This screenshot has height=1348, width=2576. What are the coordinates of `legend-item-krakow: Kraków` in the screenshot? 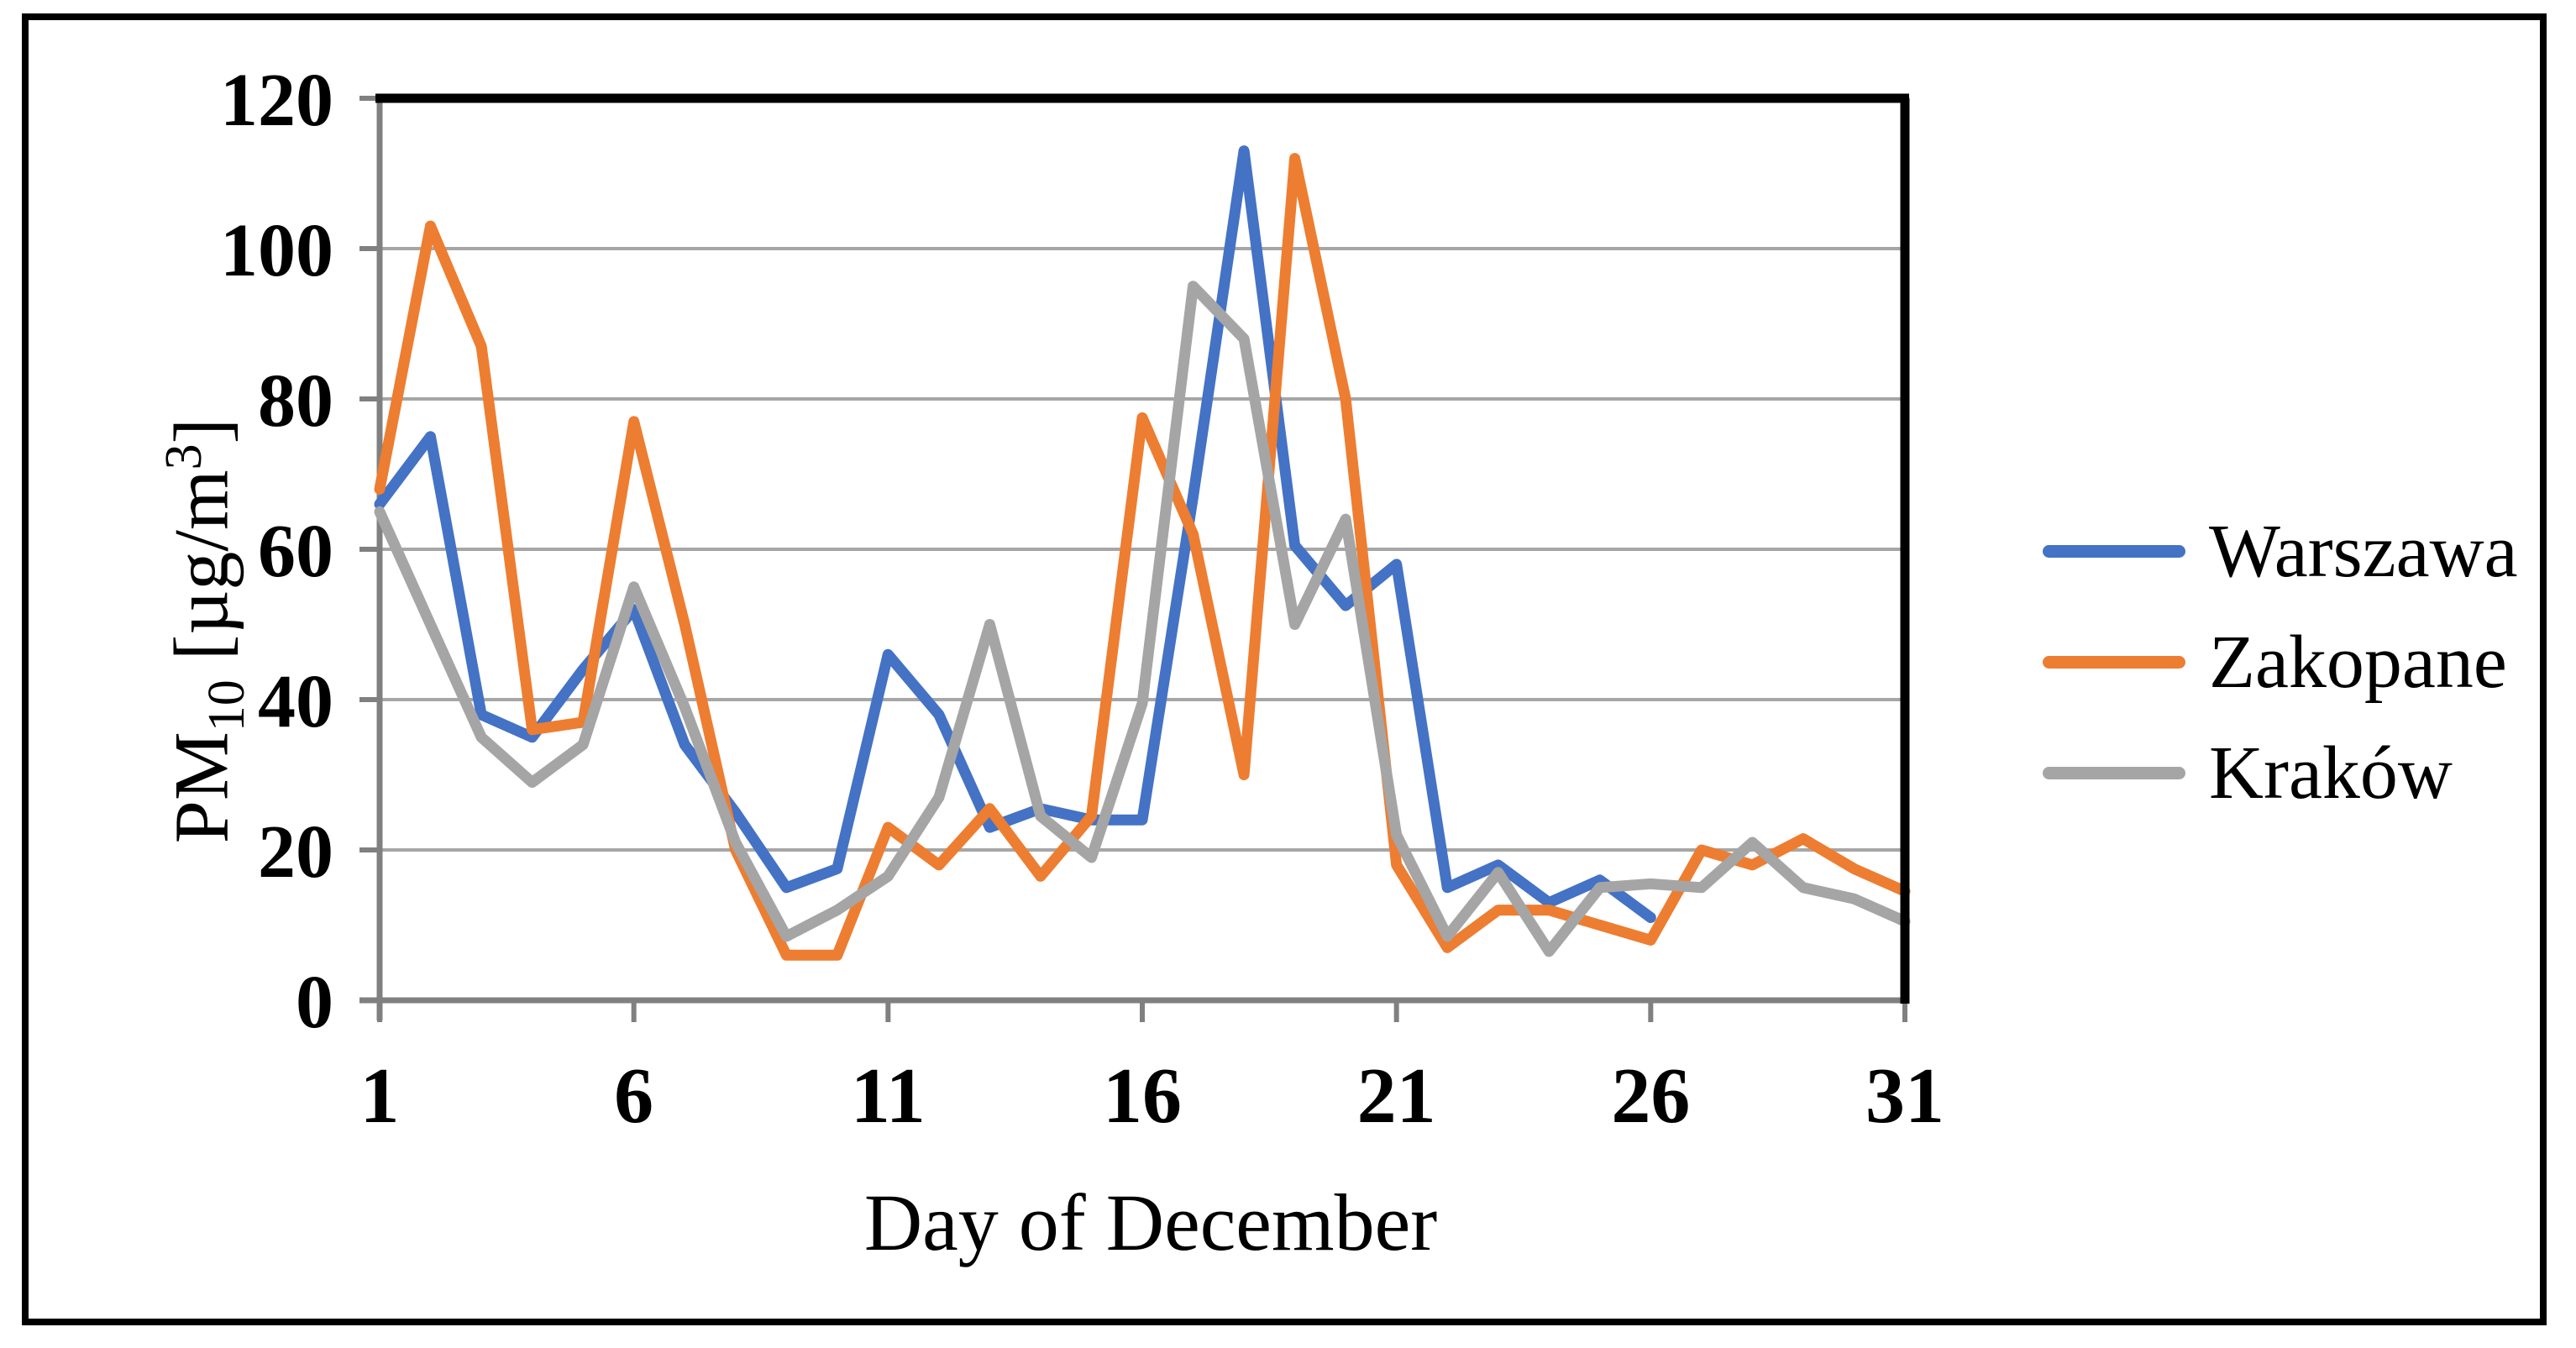 It's located at (2280, 772).